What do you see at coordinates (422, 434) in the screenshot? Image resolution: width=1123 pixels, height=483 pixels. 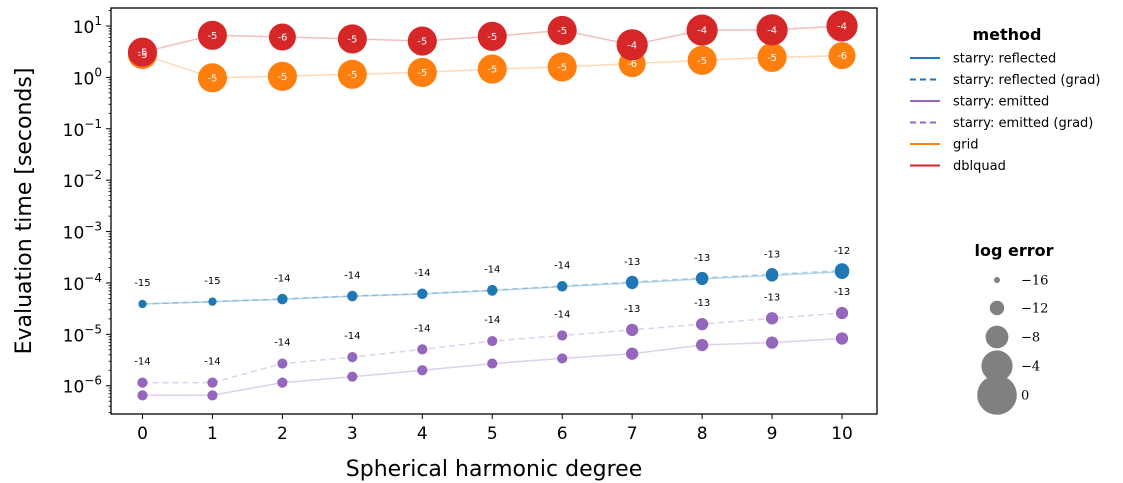 I see `x-tick-label: 4` at bounding box center [422, 434].